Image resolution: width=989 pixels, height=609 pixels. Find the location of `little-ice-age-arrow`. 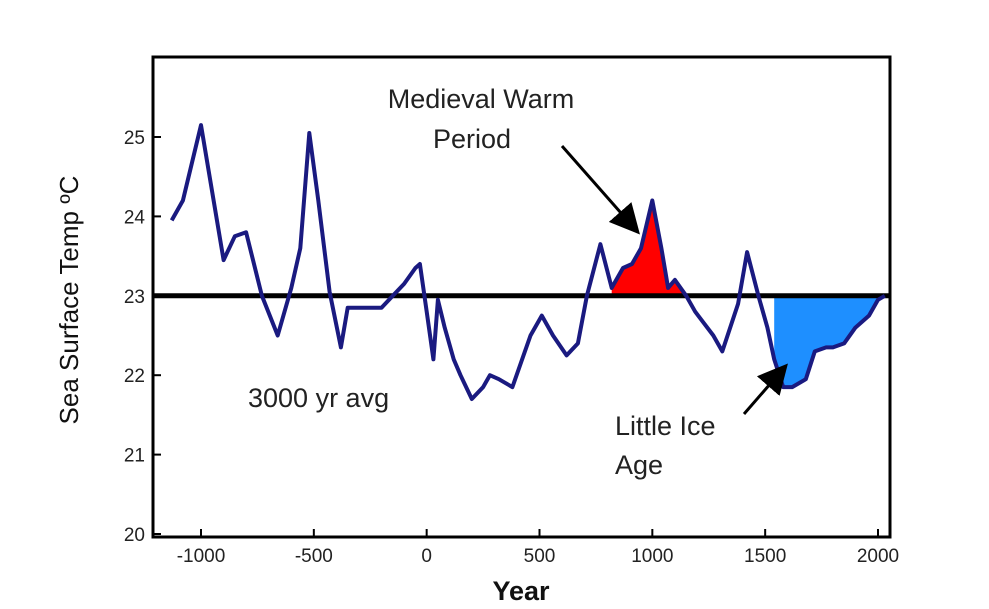

little-ice-age-arrow is located at coordinates (765, 389).